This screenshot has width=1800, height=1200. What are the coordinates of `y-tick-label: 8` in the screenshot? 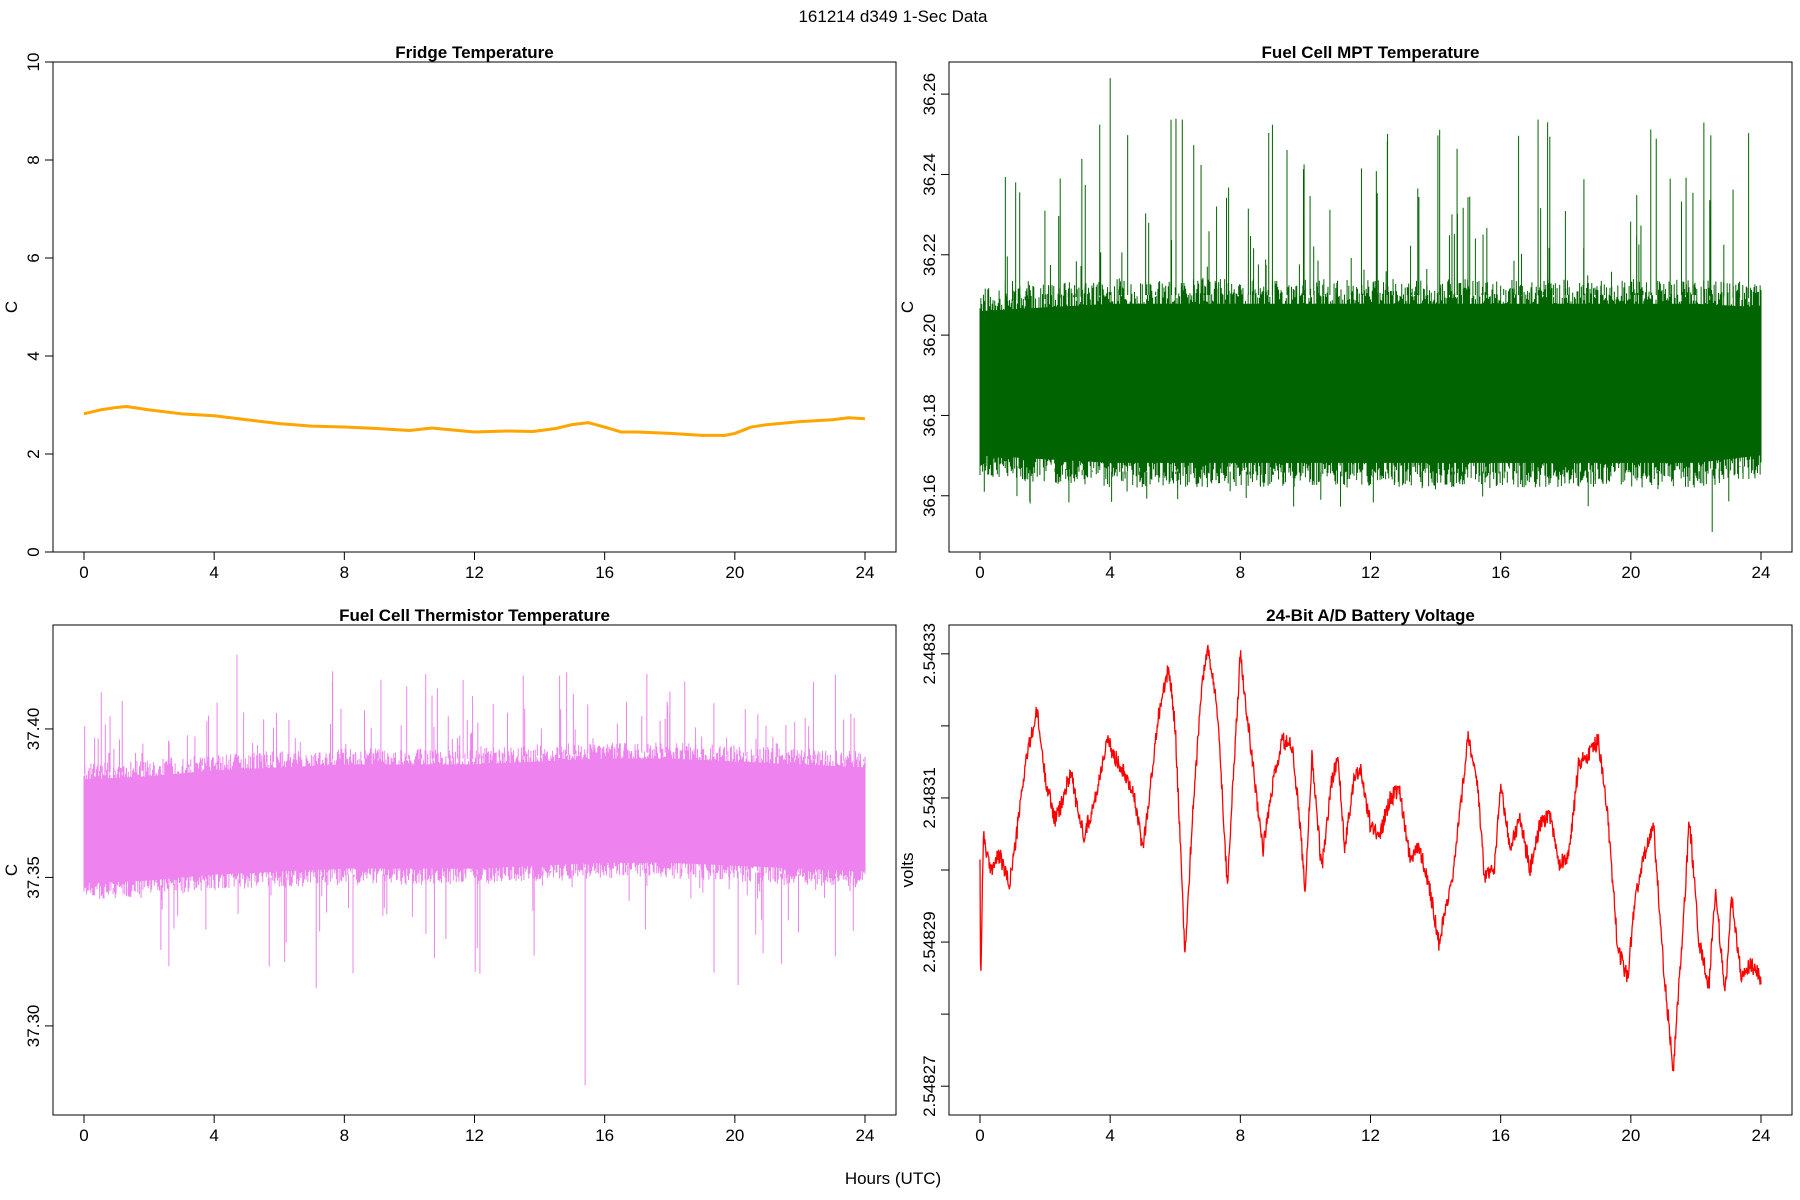 It's located at (33, 159).